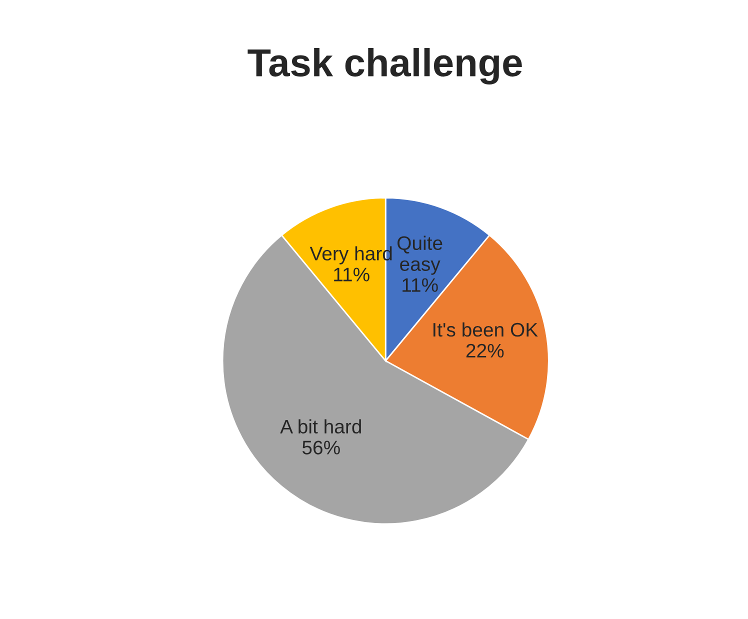 This screenshot has height=619, width=748. I want to click on slice-label: A bit hard, so click(320, 426).